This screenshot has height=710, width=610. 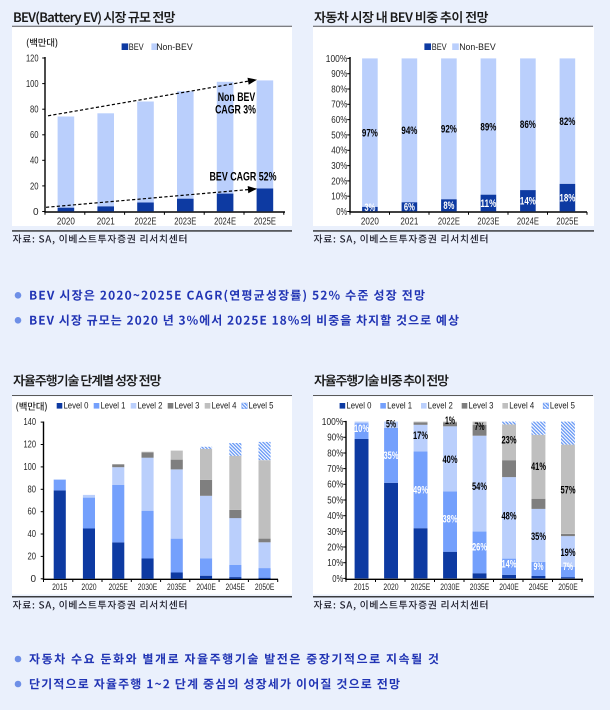 I want to click on svg-text: Level 2, so click(x=440, y=406).